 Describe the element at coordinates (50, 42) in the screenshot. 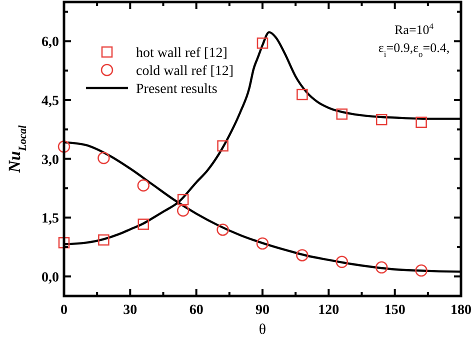

I see `y-tick-label: 6,0` at that location.